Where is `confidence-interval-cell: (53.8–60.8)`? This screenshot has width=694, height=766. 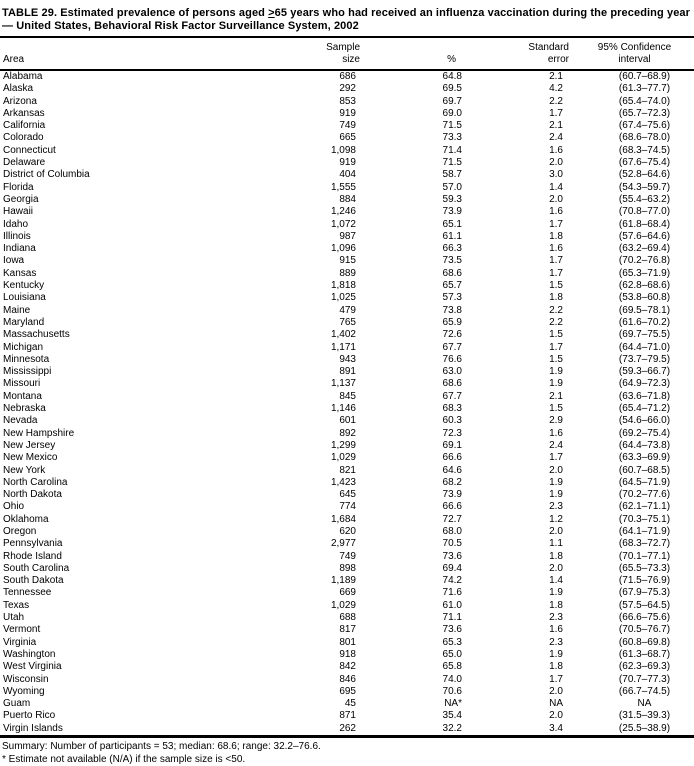
confidence-interval-cell: (53.8–60.8) is located at coordinates (644, 298).